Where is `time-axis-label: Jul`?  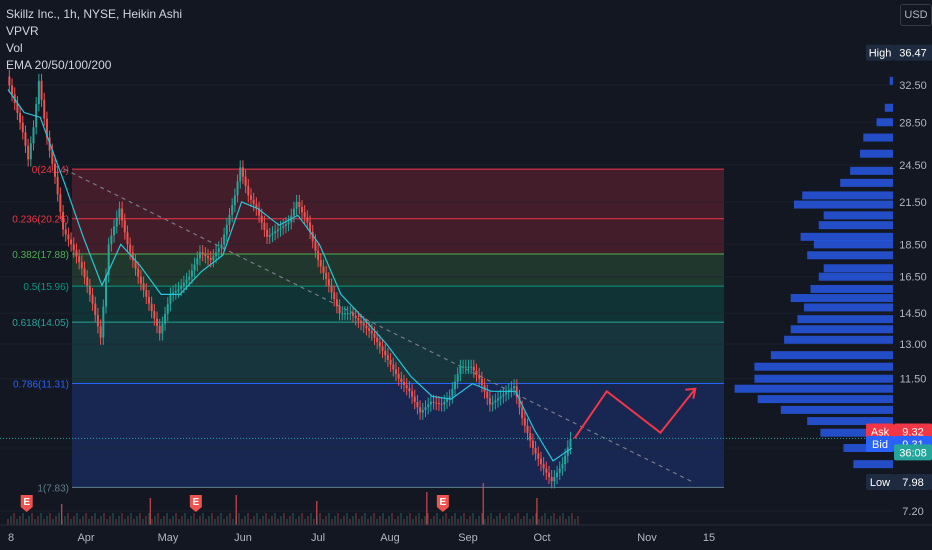 time-axis-label: Jul is located at coordinates (318, 538).